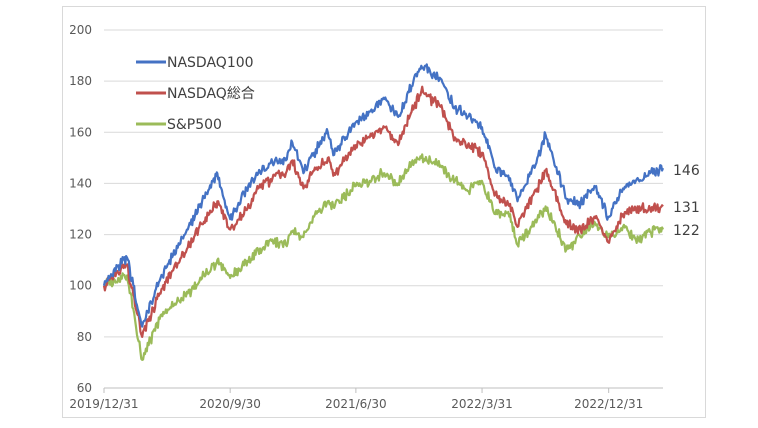  Describe the element at coordinates (211, 94) in the screenshot. I see `legend-label: NASDAQ総合` at that location.